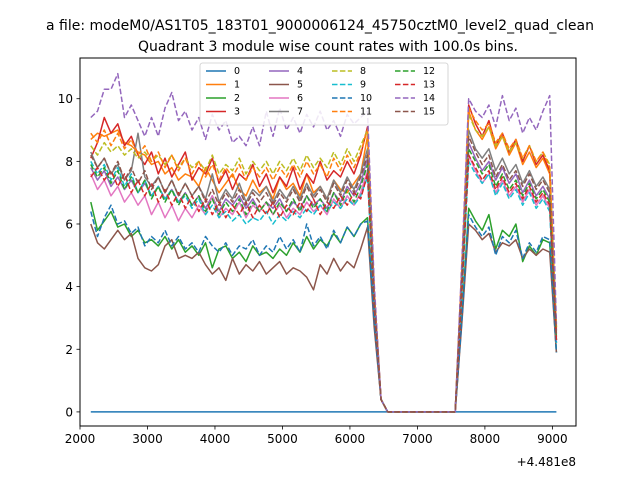 Image resolution: width=640 pixels, height=480 pixels. What do you see at coordinates (324, 94) in the screenshot?
I see `legend-box` at bounding box center [324, 94].